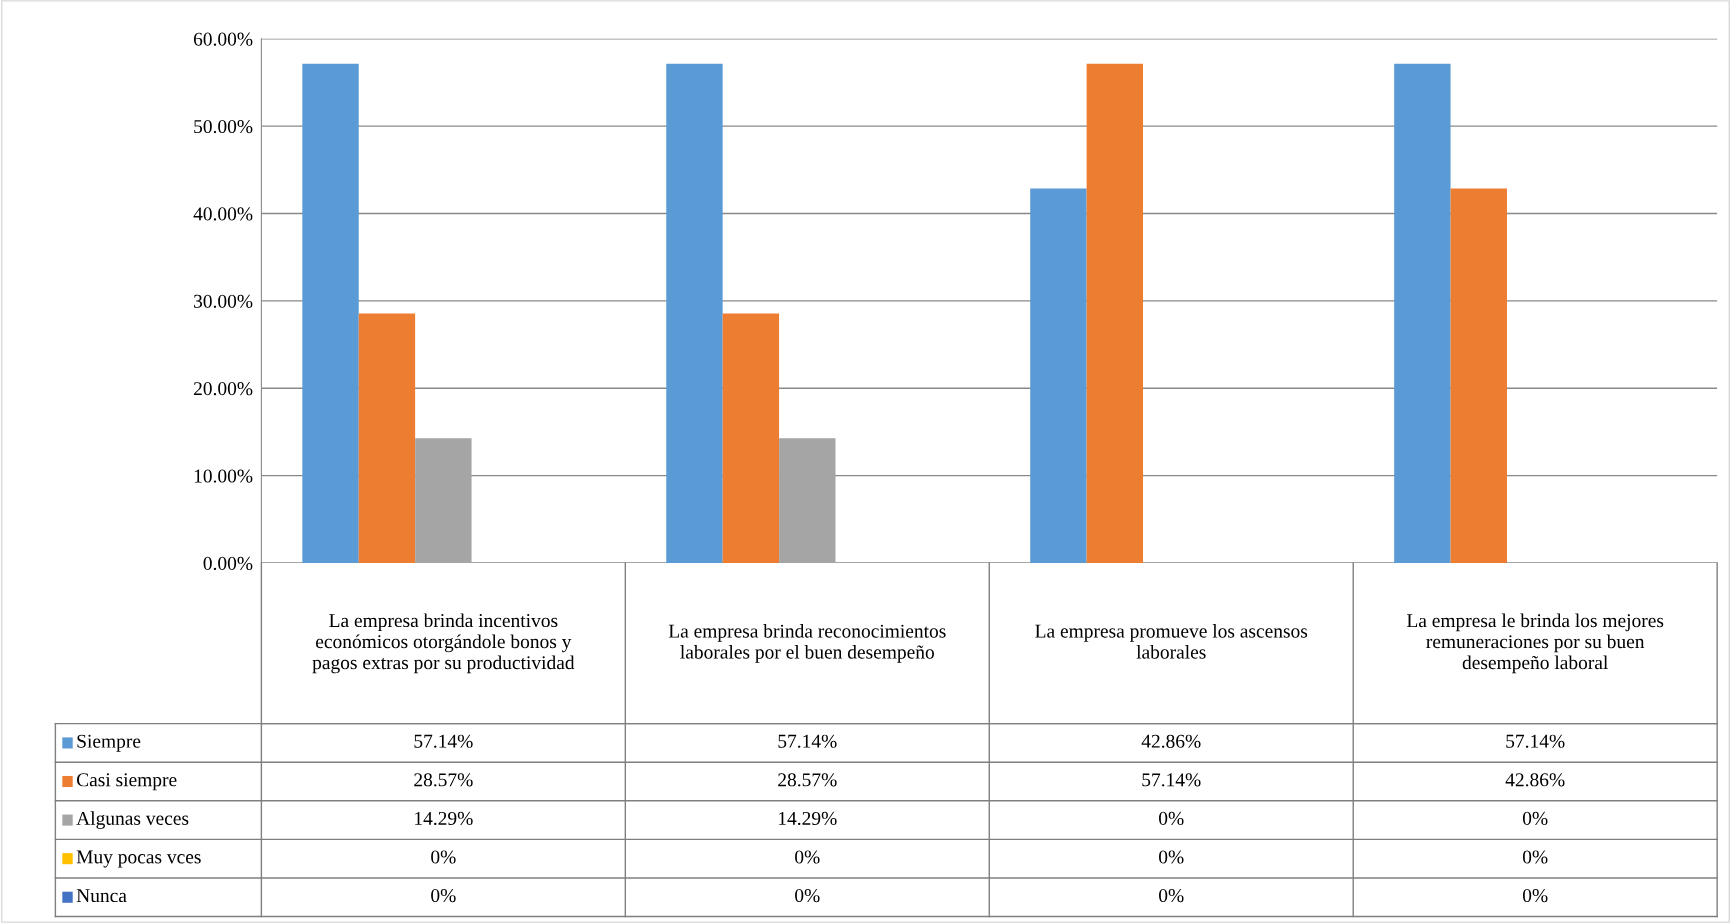 This screenshot has height=923, width=1731. What do you see at coordinates (223, 389) in the screenshot?
I see `y-tick-label: 20.00%` at bounding box center [223, 389].